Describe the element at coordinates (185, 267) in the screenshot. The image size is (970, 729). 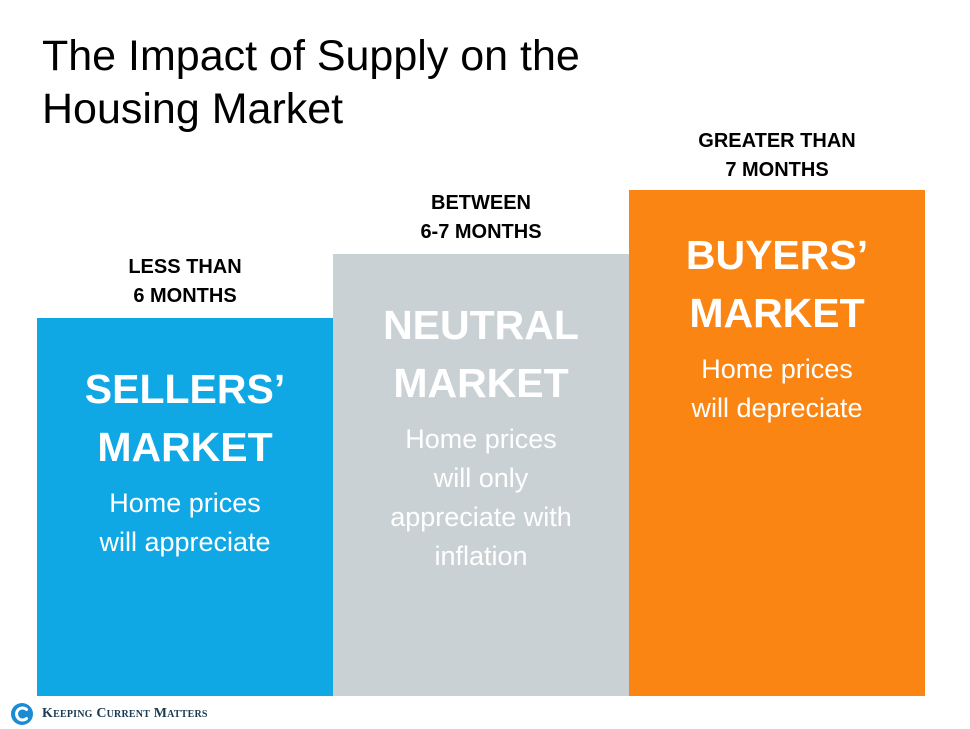
I see `sellers-range-line-1: LESS THAN` at that location.